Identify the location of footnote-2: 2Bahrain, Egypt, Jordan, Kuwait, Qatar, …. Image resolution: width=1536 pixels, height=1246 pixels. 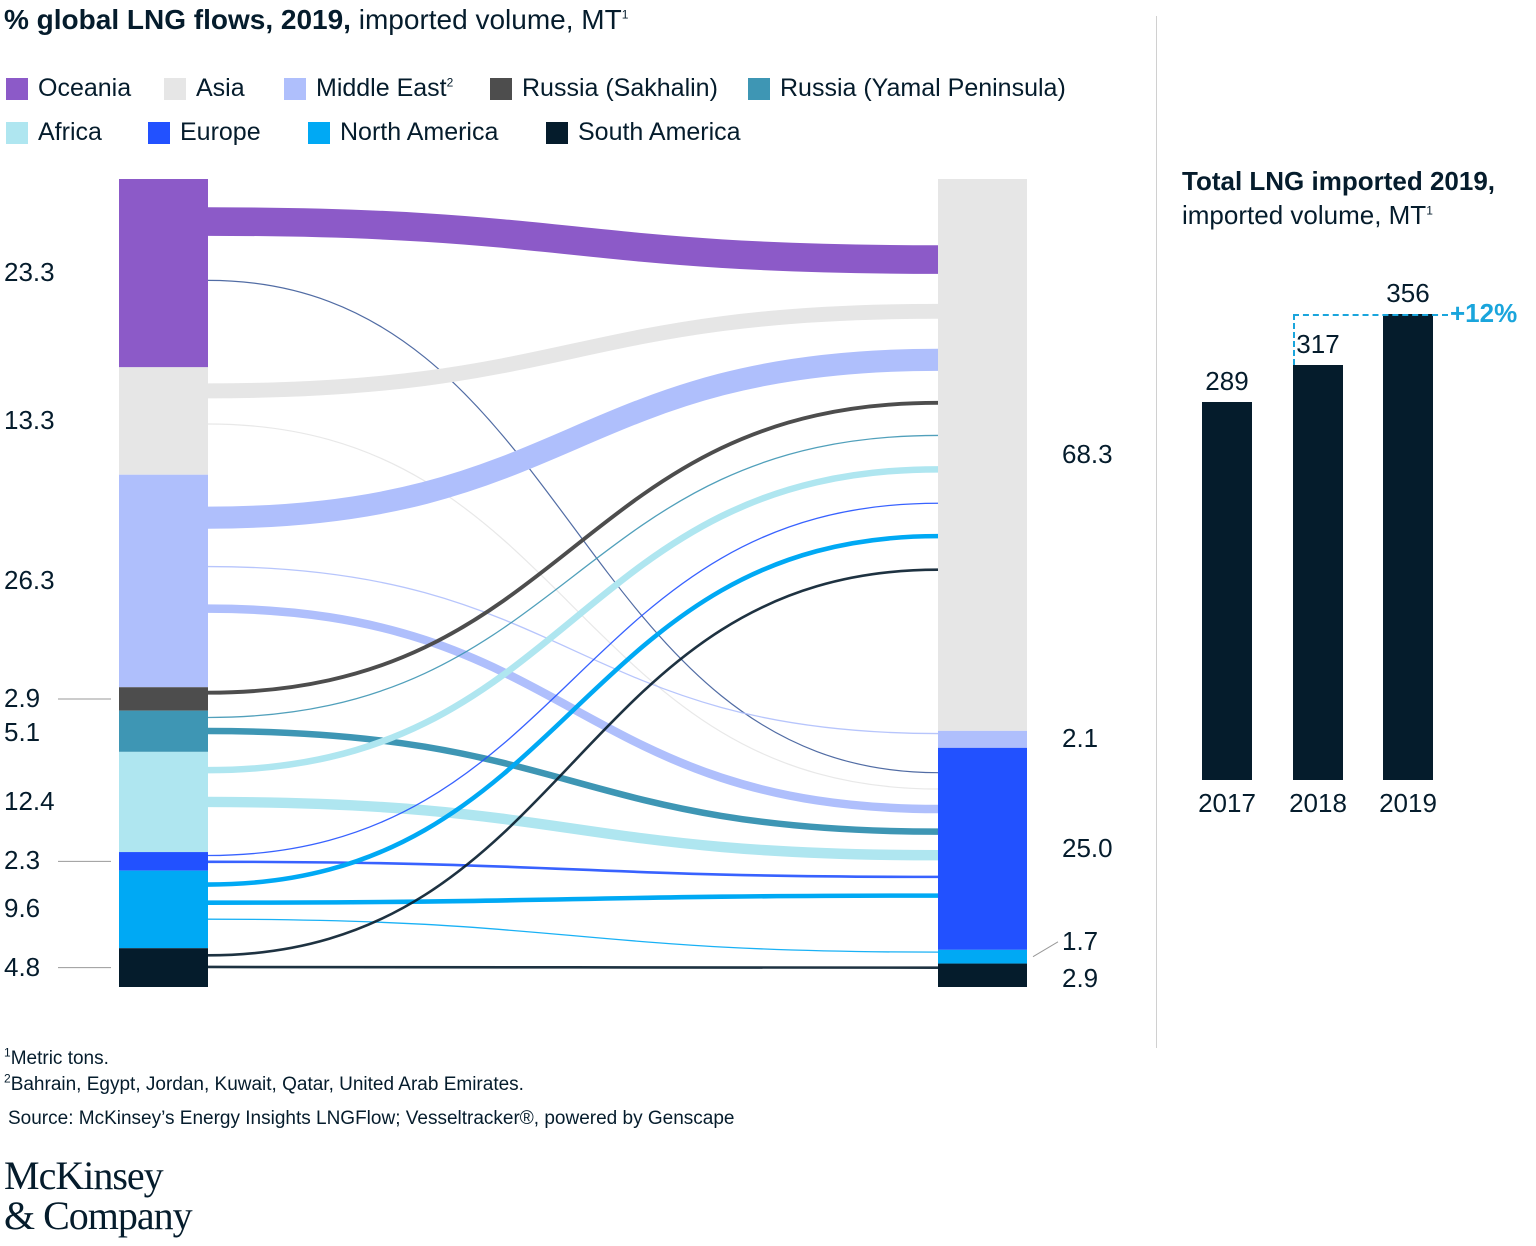
(264, 1083).